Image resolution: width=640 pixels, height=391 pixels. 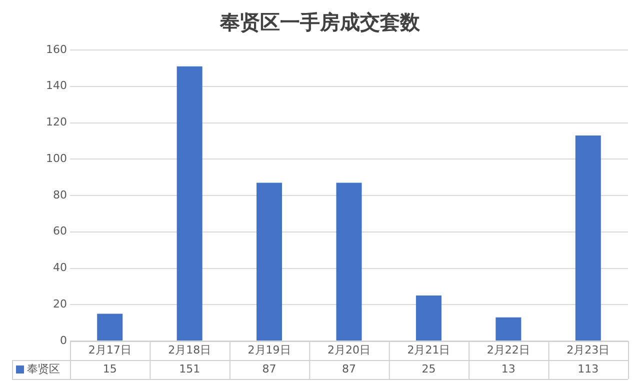 I want to click on chart-title: 奉贤区一手房成交套数, so click(x=320, y=22).